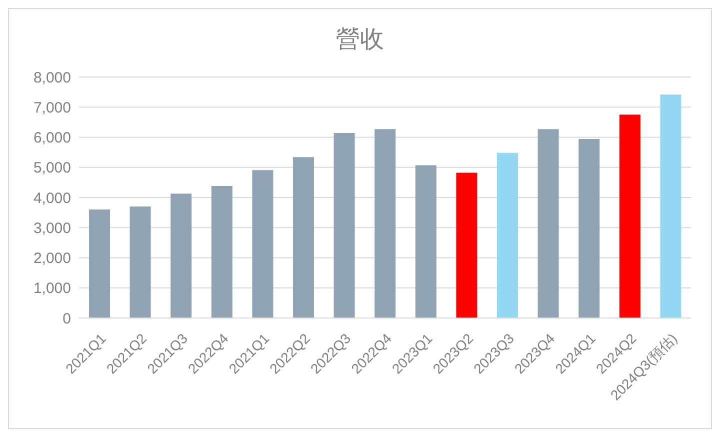  I want to click on y-tick-label: 1,000, so click(52, 289).